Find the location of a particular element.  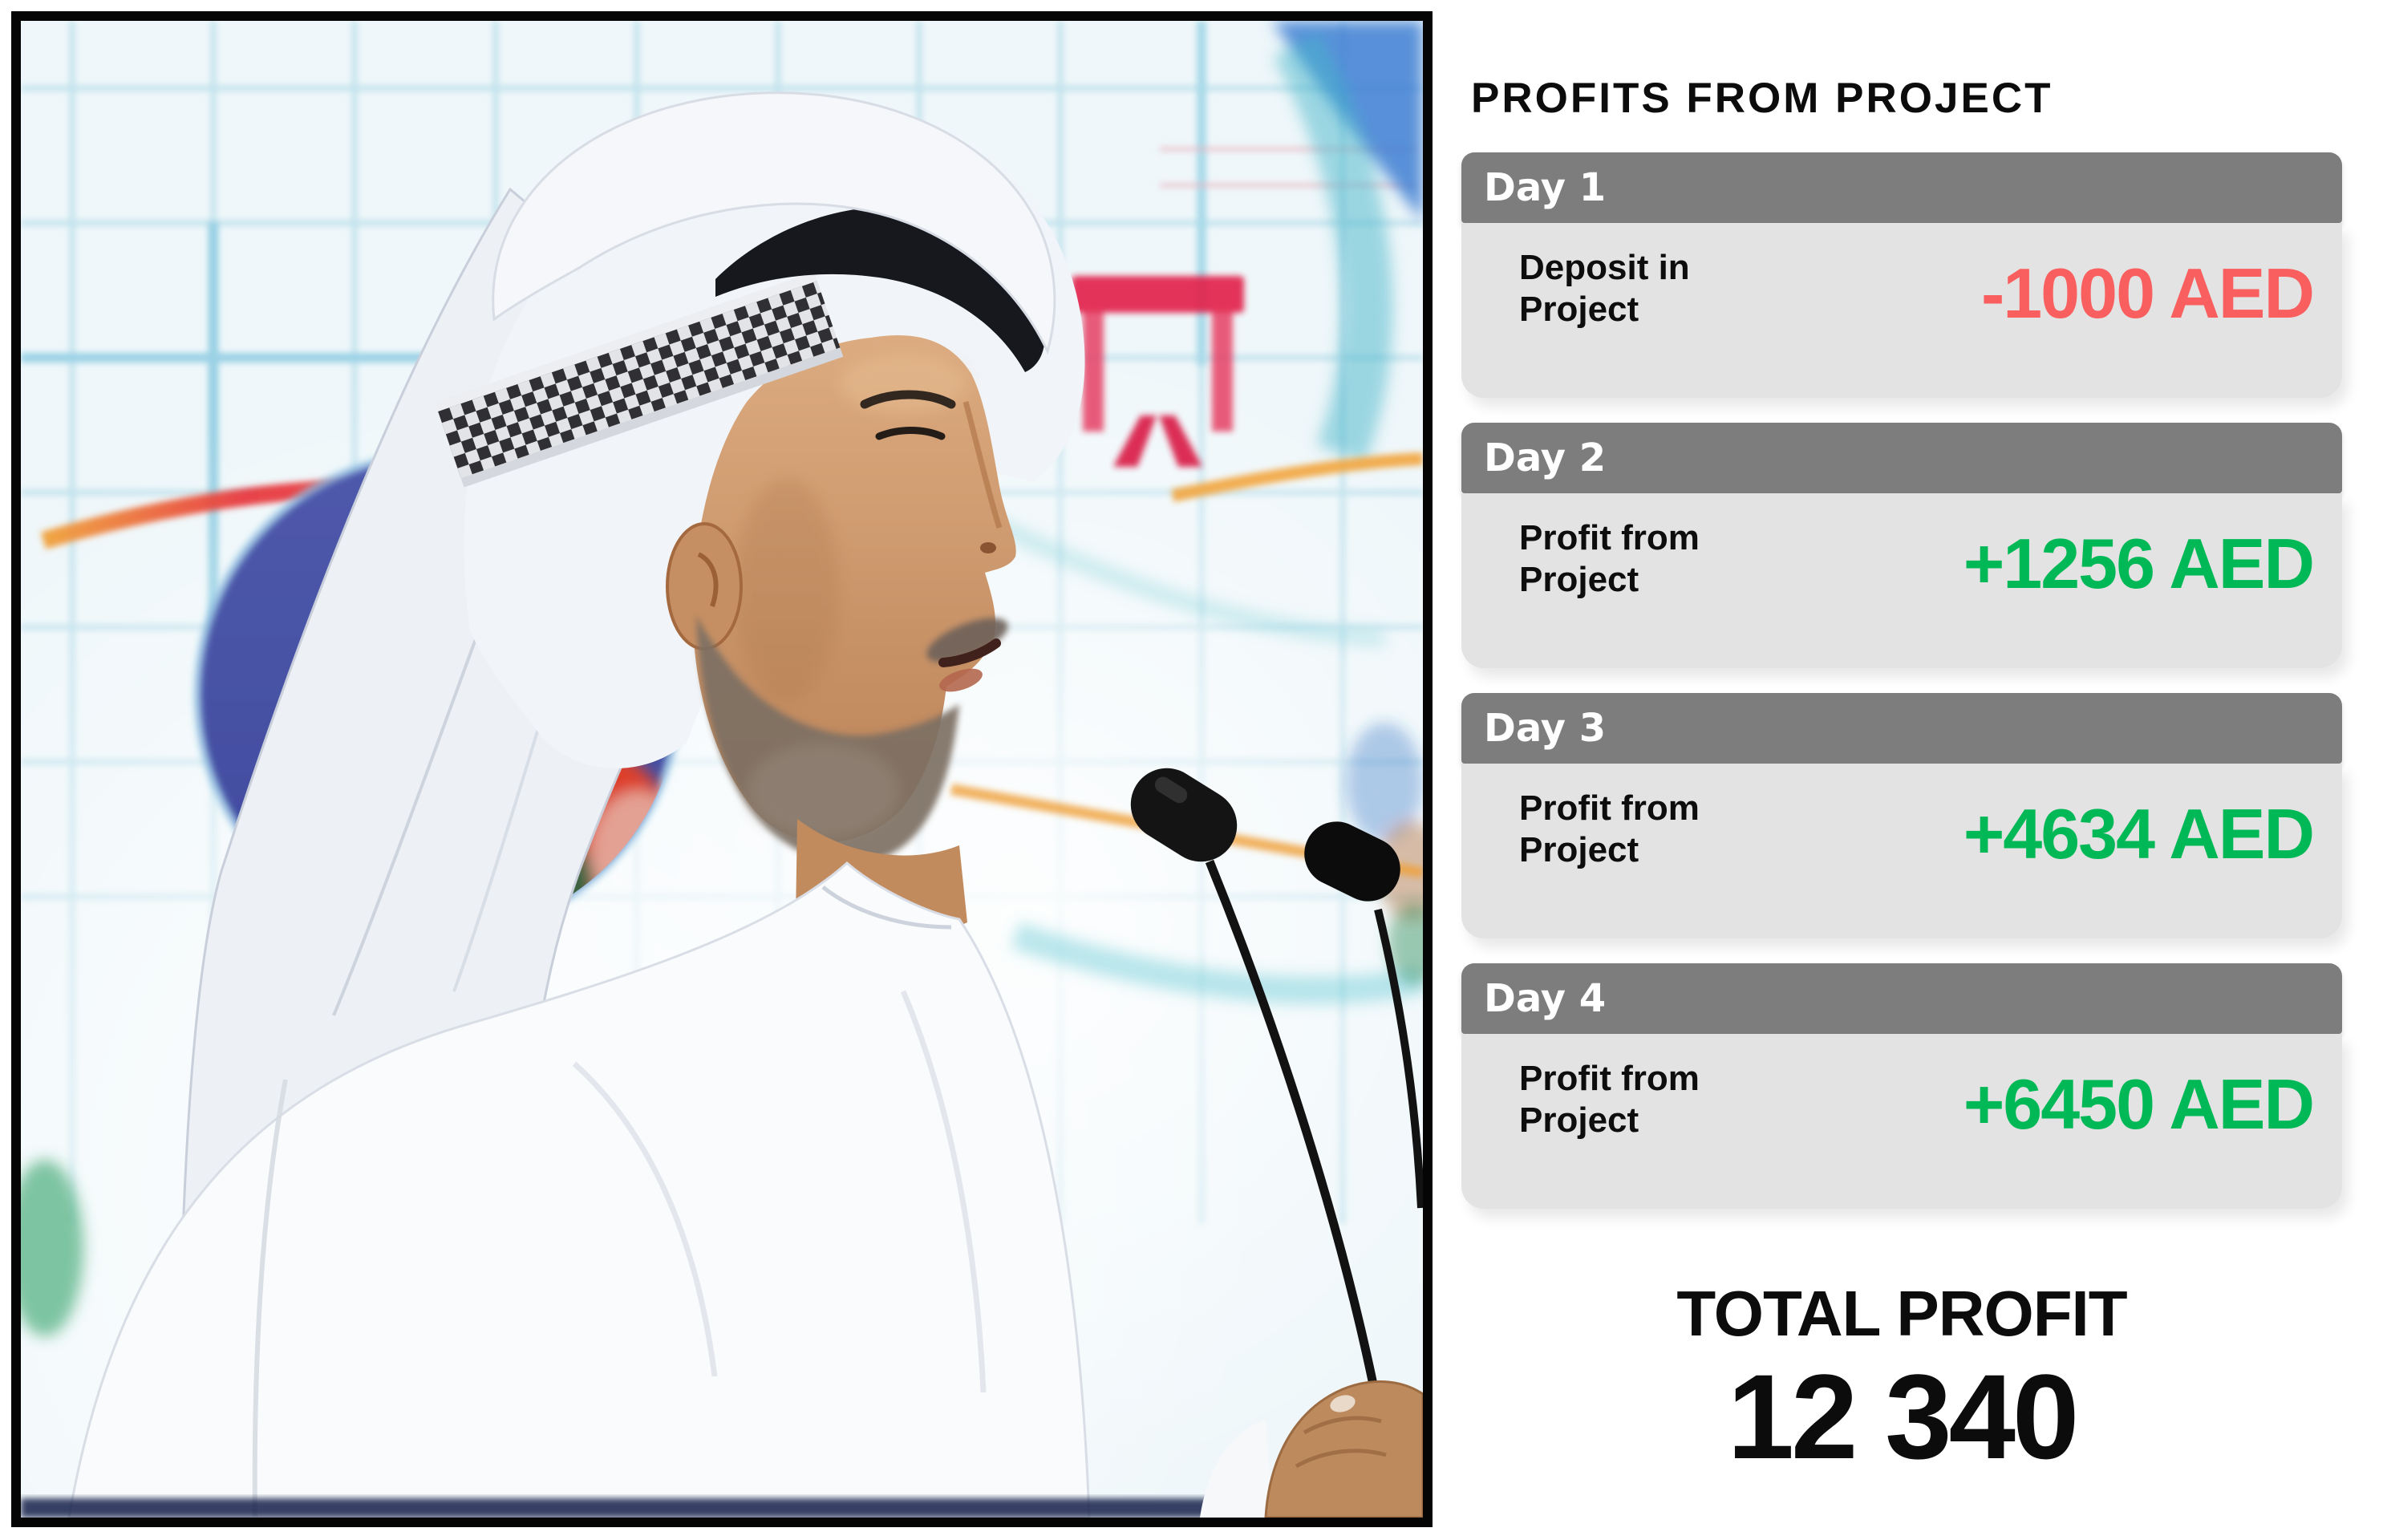

day-card-3: Day 3 Profit from Project +4634 AED is located at coordinates (1901, 815).